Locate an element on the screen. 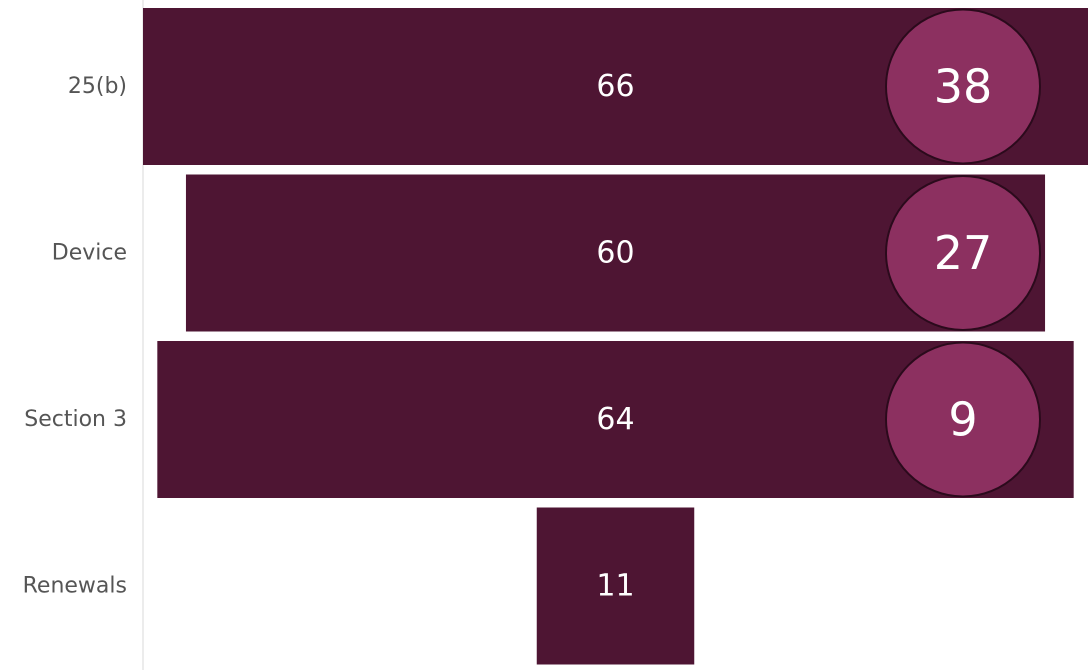 This screenshot has height=670, width=1088. bubbles-layer: 38 27 9 is located at coordinates (963, 253).